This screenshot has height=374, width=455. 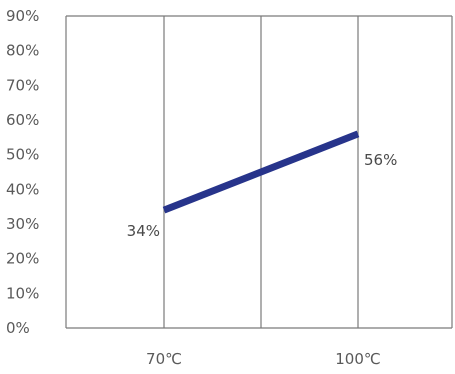 I want to click on y-tick-label: 30%, so click(x=22, y=224).